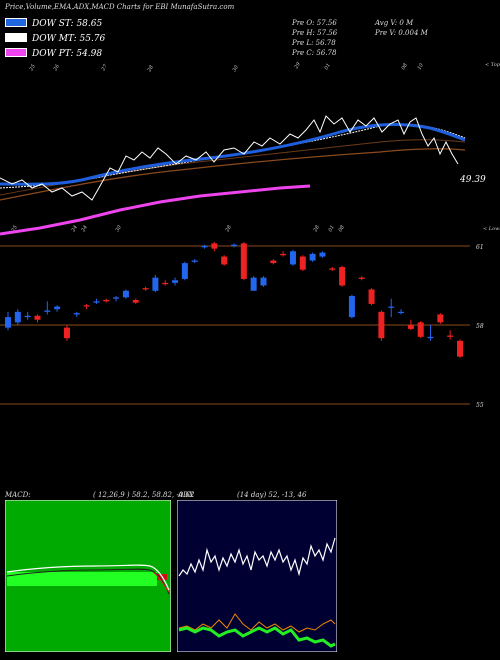 This screenshot has height=660, width=500. Describe the element at coordinates (144, 495) in the screenshot. I see `macd-params: ( 12,26,9 ) 58.2, 58.82, -0.62` at that location.